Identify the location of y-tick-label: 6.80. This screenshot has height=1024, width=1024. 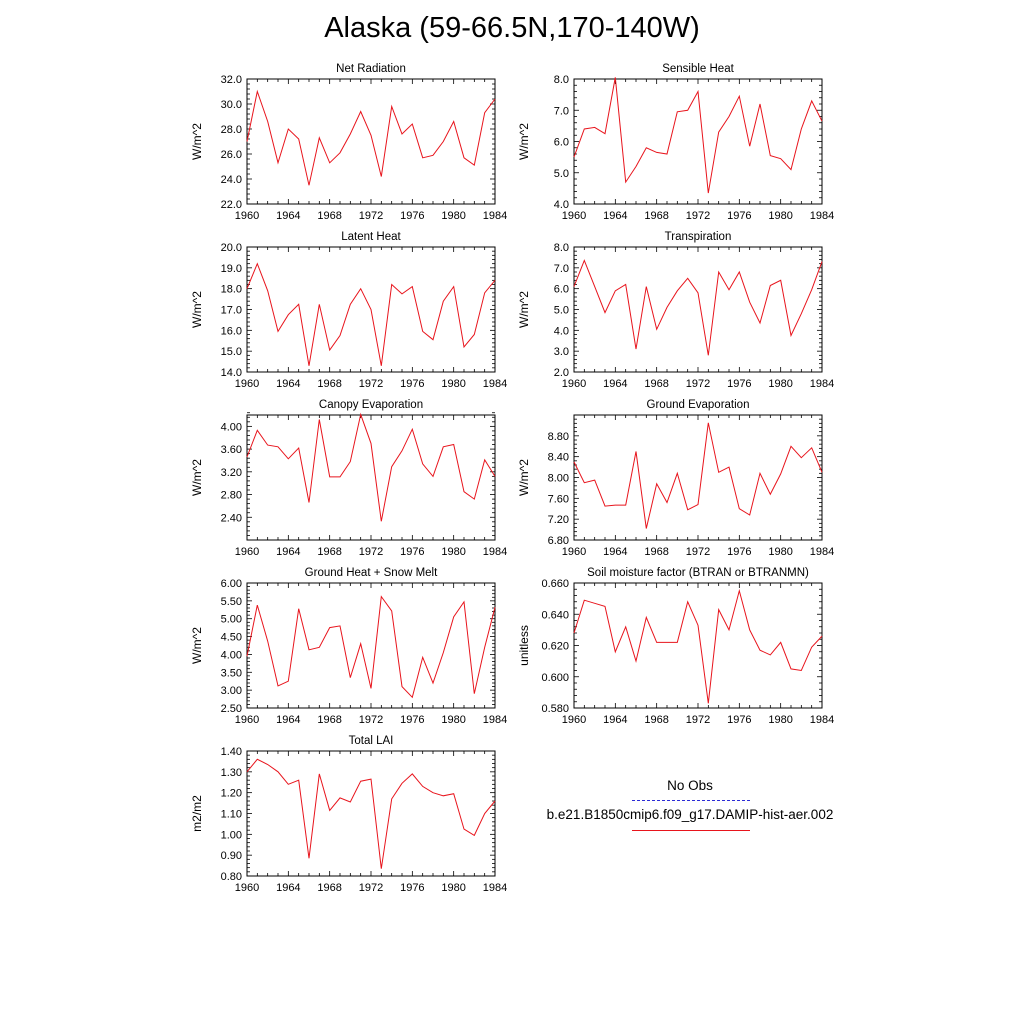
(558, 541).